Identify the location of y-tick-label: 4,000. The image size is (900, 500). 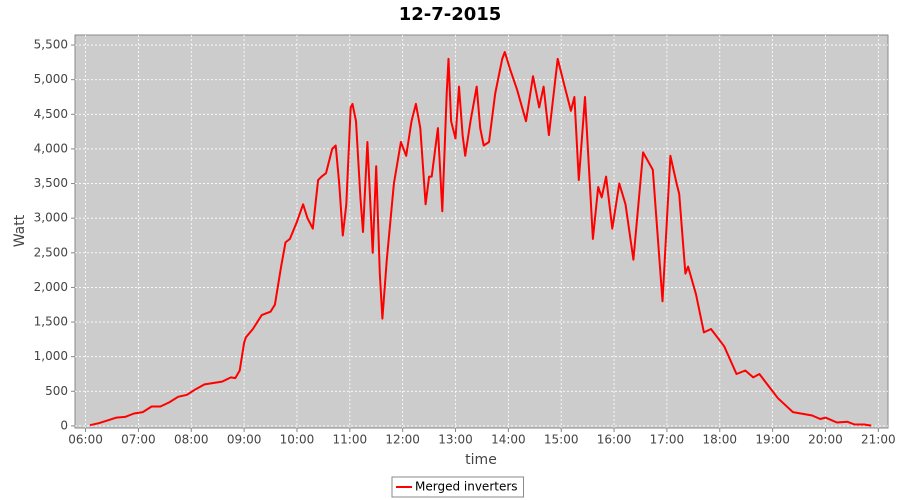
(51, 148).